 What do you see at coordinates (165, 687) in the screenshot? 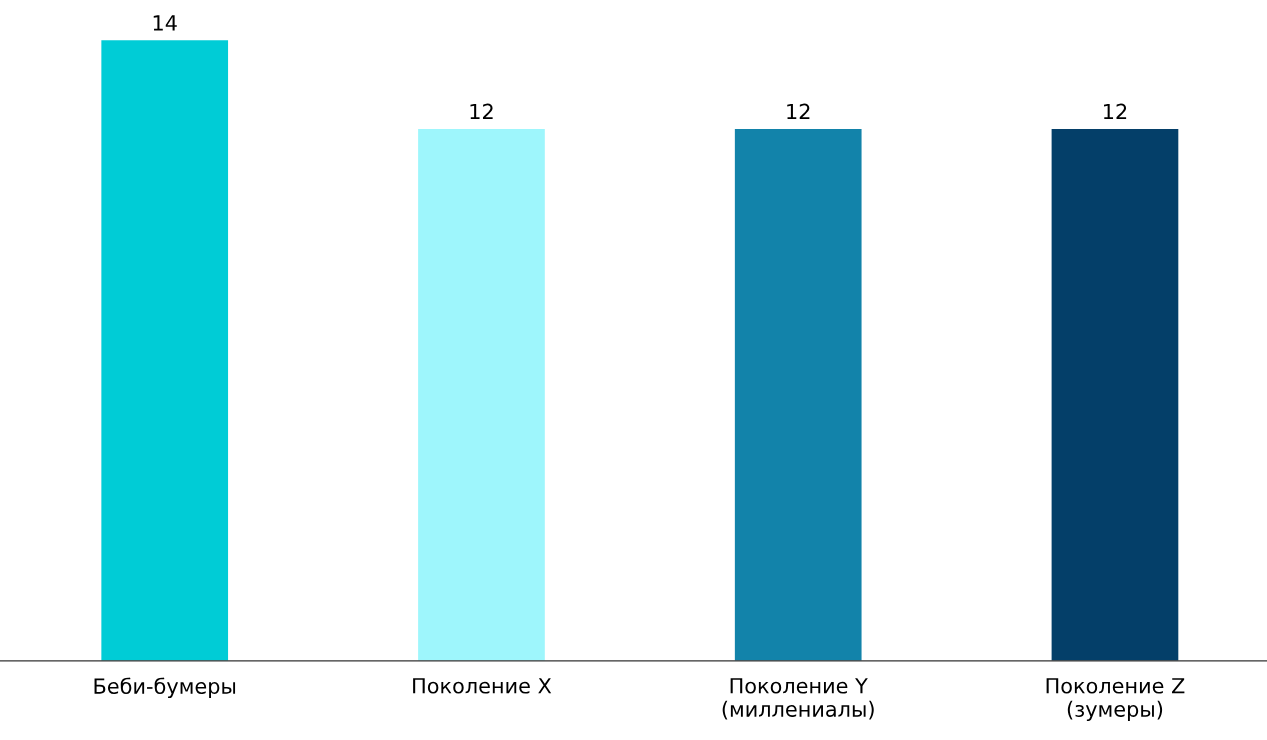
I see `x-tick-label: Беби-бумеры` at bounding box center [165, 687].